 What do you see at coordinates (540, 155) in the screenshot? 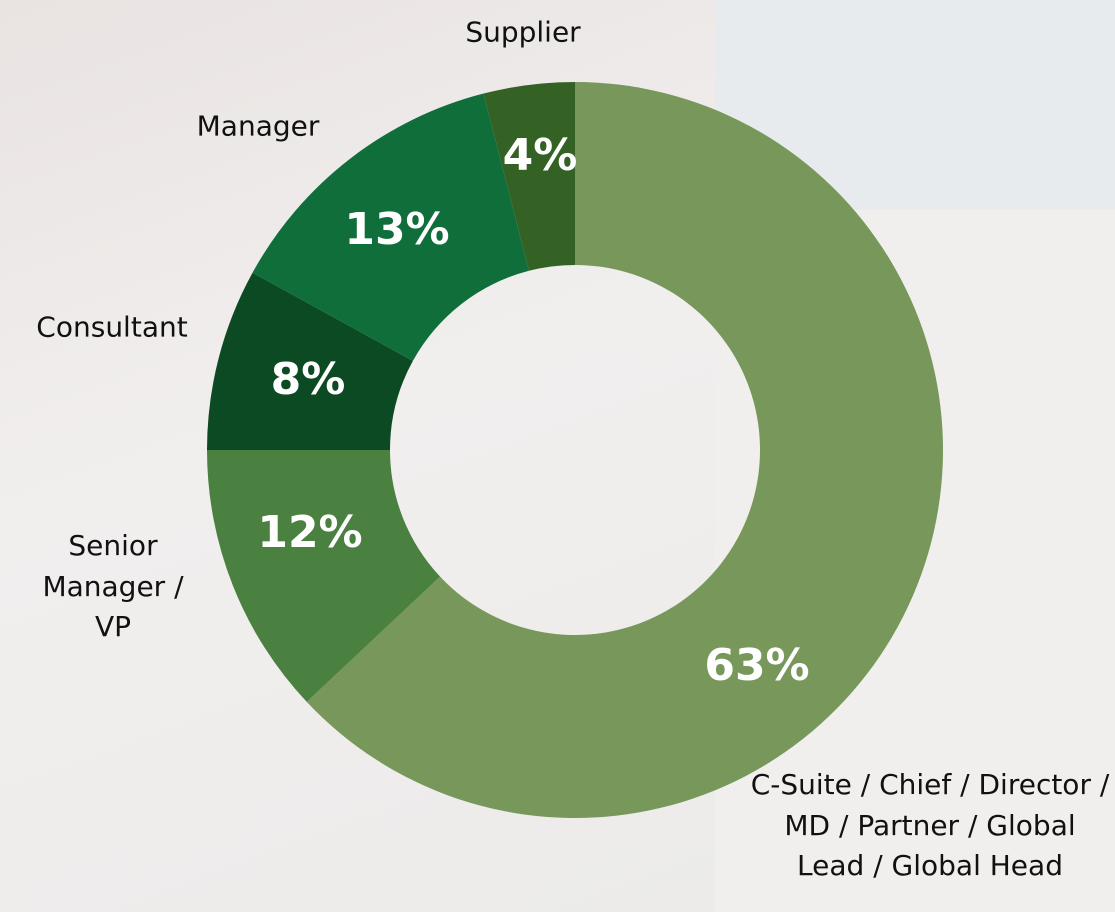
I see `value-label: 4%` at bounding box center [540, 155].